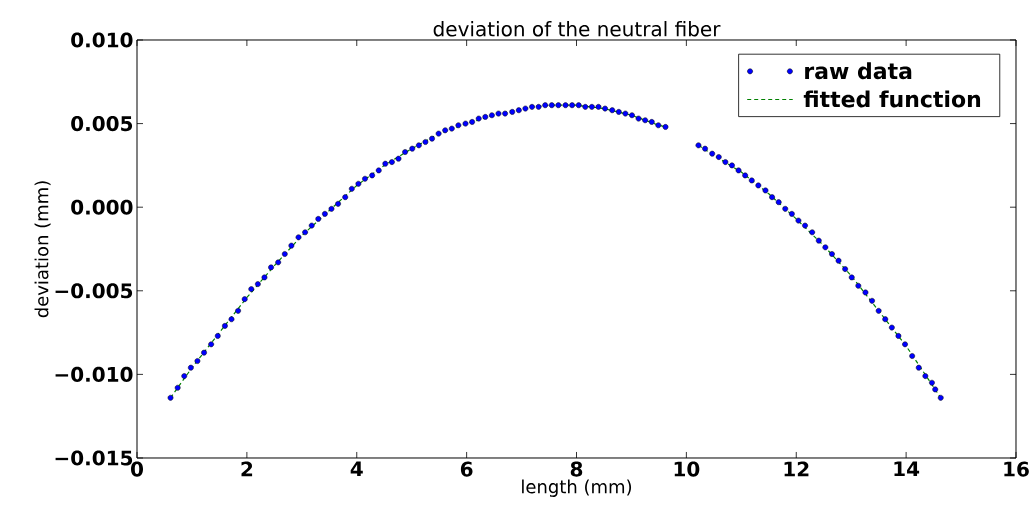  What do you see at coordinates (356, 469) in the screenshot?
I see `x-tick-label: 4` at bounding box center [356, 469].